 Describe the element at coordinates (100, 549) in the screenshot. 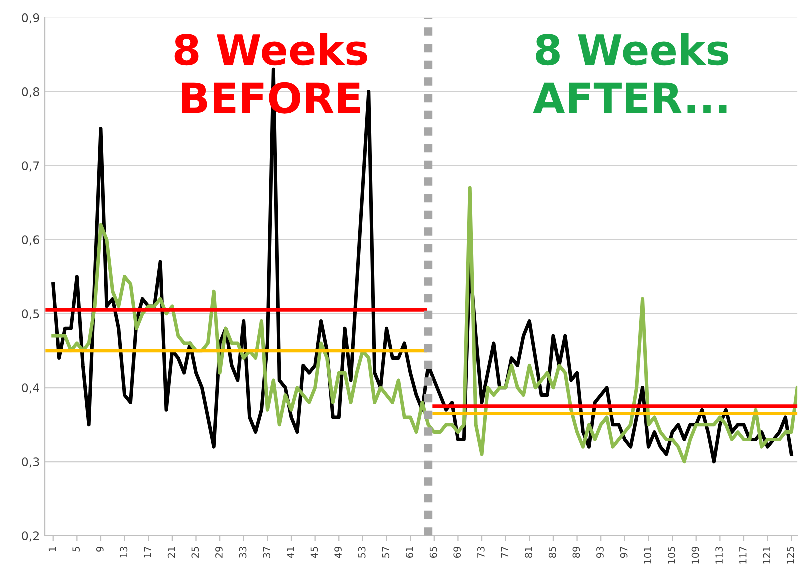

I see `x-tick-label: 9` at that location.